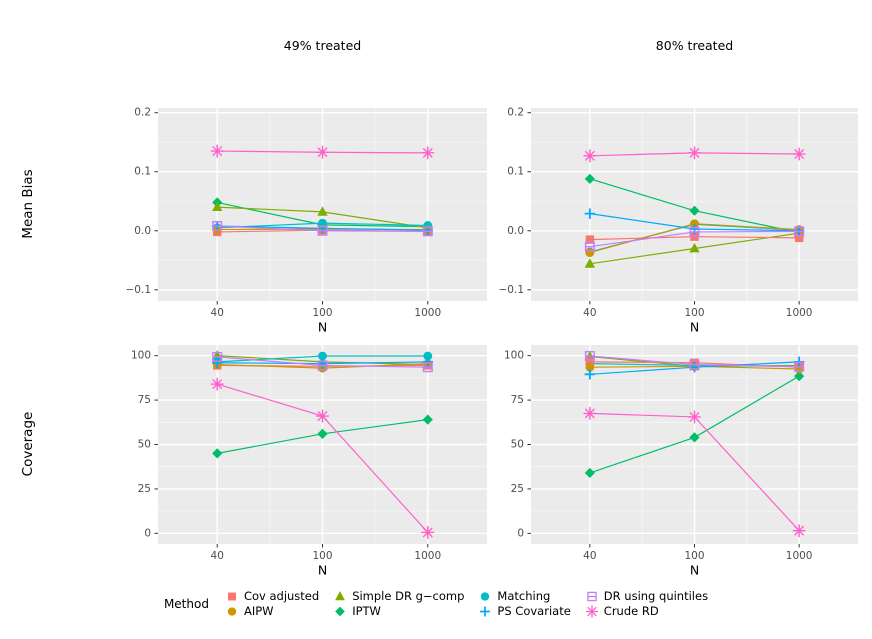 The image size is (872, 639). What do you see at coordinates (186, 604) in the screenshot?
I see `legend-title: Method` at bounding box center [186, 604].